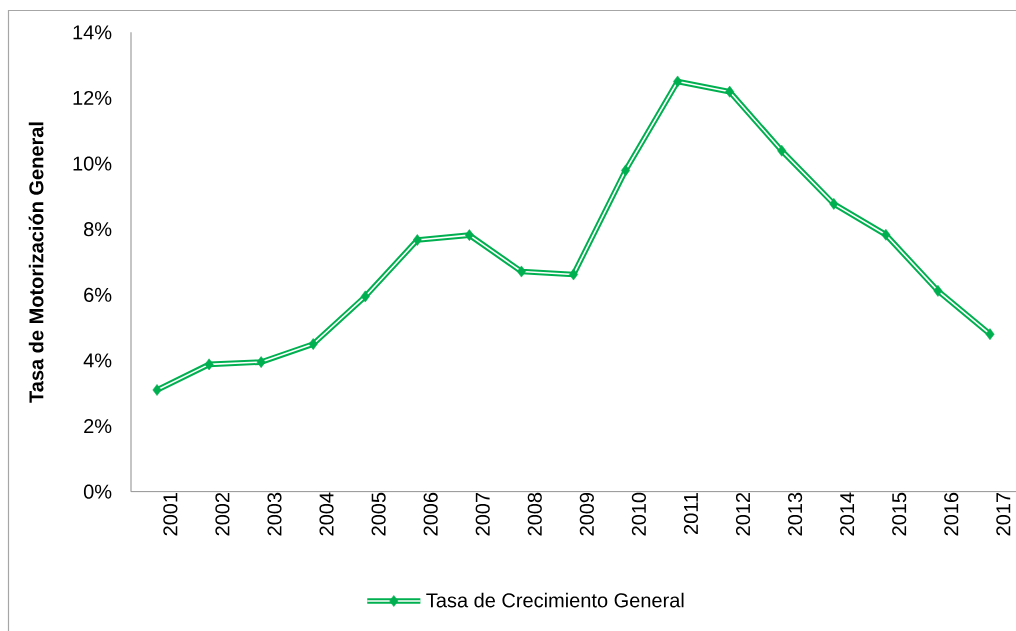 This screenshot has width=1016, height=631. What do you see at coordinates (482, 514) in the screenshot?
I see `x-tick-label: 2007` at bounding box center [482, 514].